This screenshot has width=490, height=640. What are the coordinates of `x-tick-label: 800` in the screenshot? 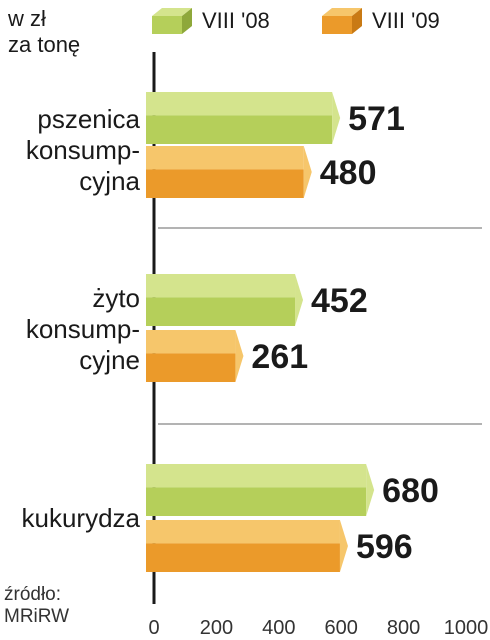 It's located at (403, 628).